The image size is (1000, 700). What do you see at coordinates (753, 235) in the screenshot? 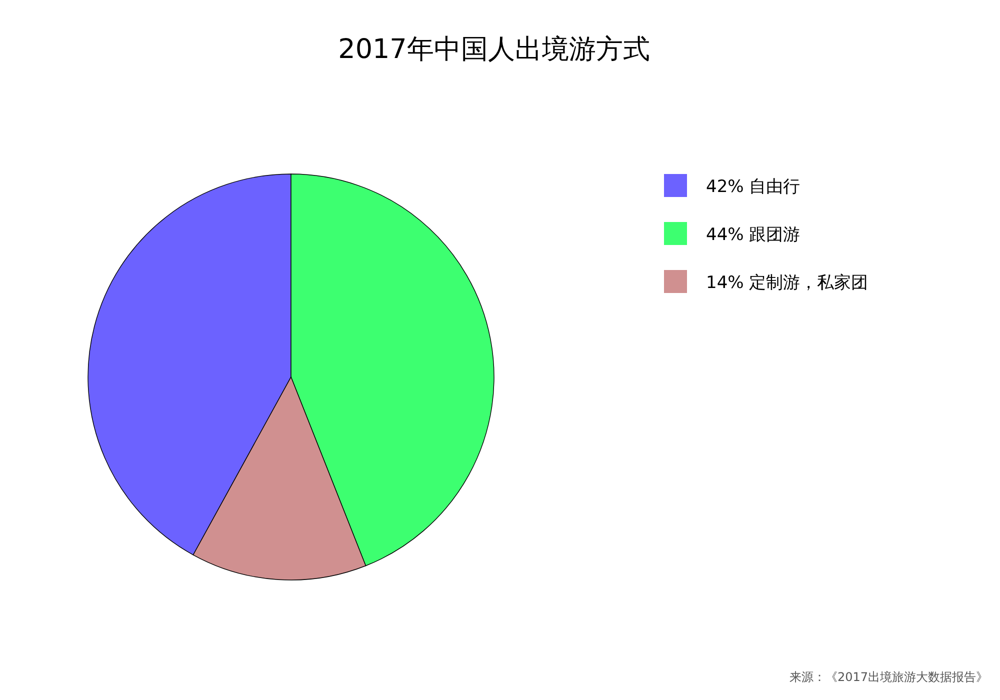
I see `legend-label: 44% 跟团游` at bounding box center [753, 235].